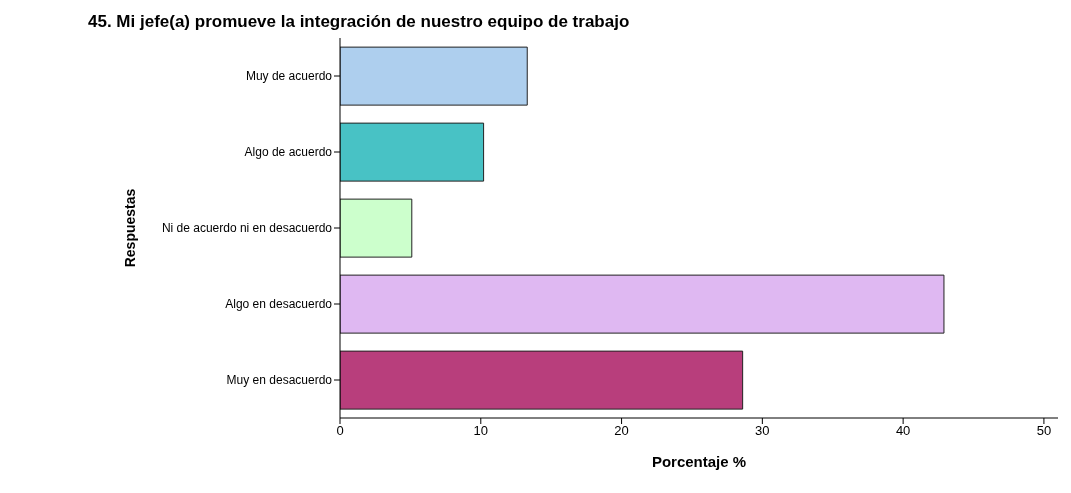 This screenshot has height=493, width=1071. What do you see at coordinates (279, 304) in the screenshot?
I see `y-tick-label: Algo en desacuerdo` at bounding box center [279, 304].